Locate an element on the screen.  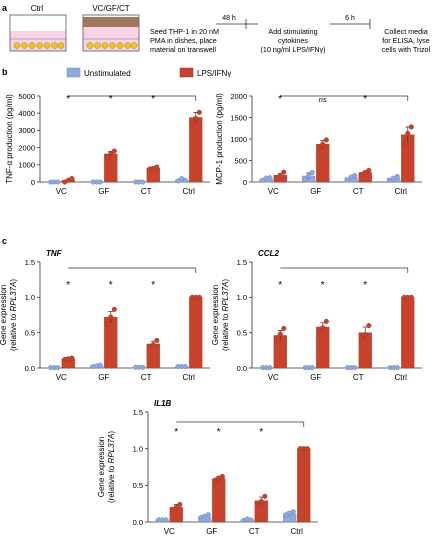
y-axis-label: TNF-α production (pg/ml) is located at coordinates (9, 139).